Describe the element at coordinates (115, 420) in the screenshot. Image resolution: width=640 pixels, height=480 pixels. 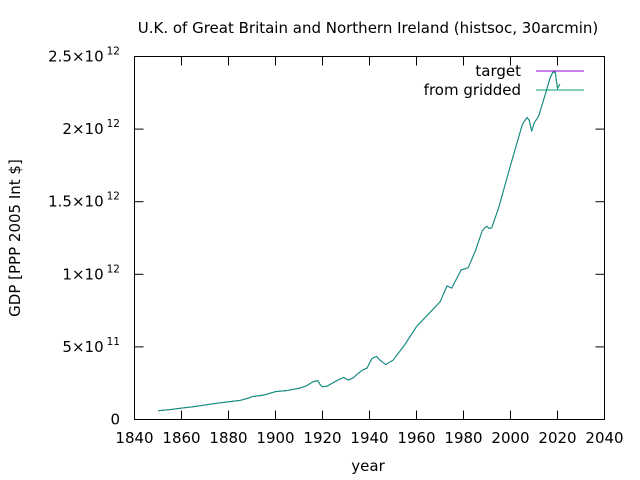
I see `y-tick-label: 0` at that location.